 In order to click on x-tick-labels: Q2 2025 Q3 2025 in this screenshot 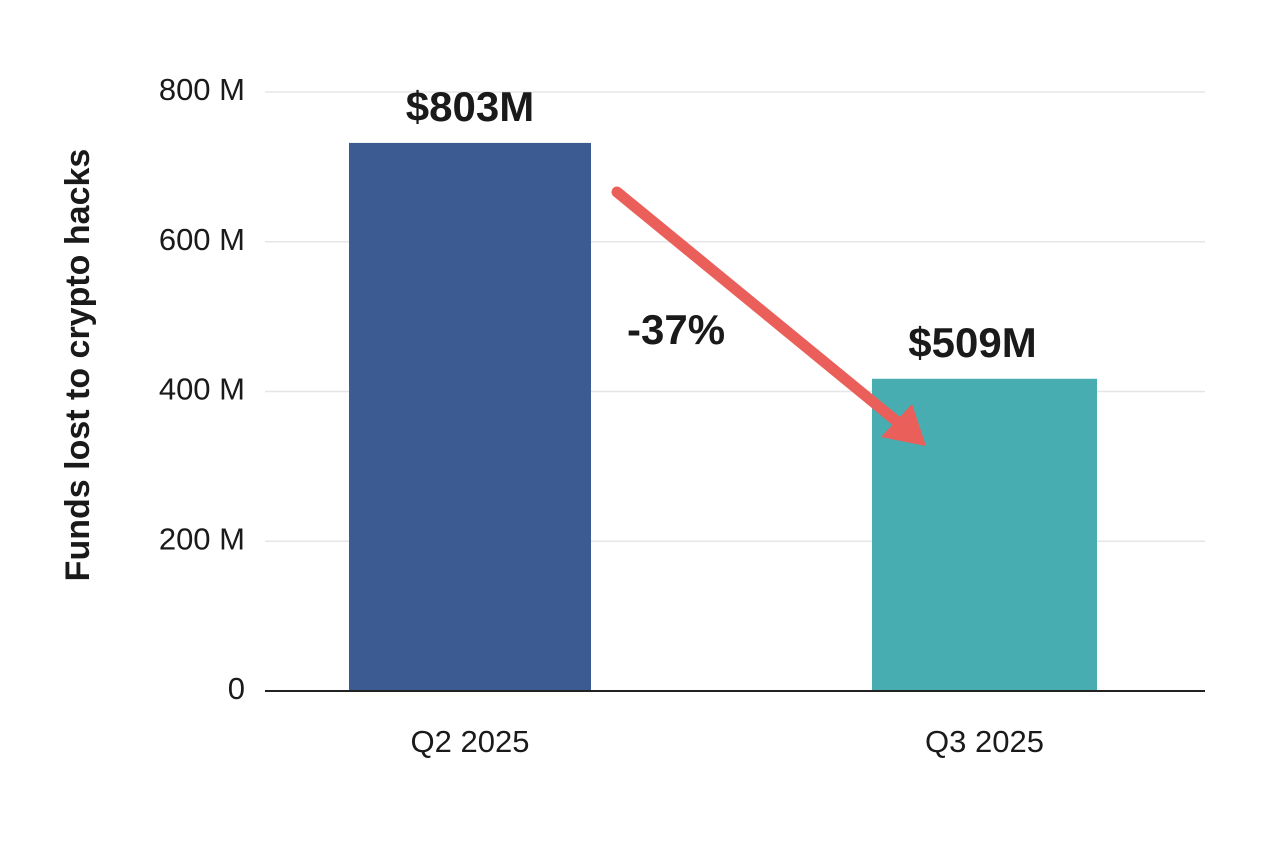, I will do `click(727, 741)`.